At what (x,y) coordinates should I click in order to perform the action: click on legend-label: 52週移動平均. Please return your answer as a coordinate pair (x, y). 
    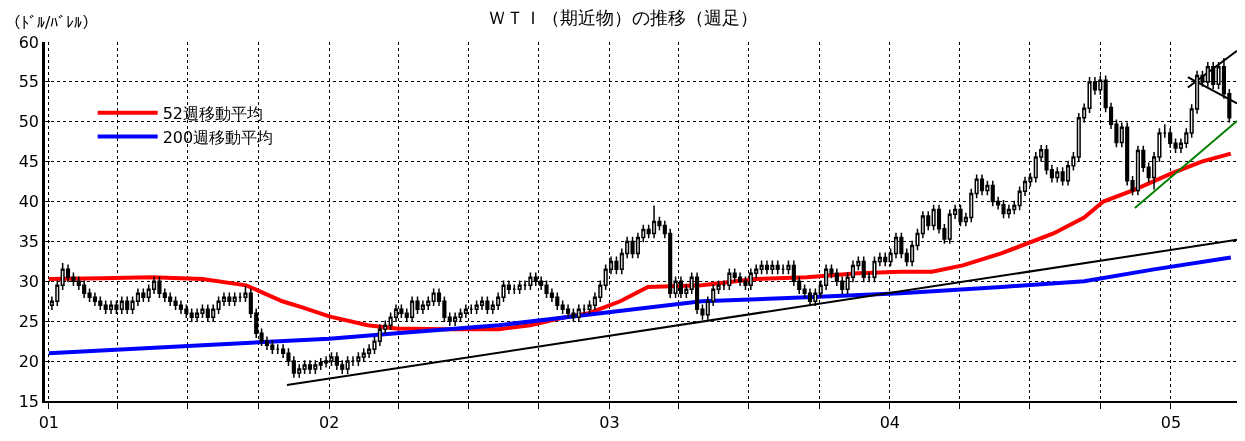
    Looking at the image, I should click on (213, 113).